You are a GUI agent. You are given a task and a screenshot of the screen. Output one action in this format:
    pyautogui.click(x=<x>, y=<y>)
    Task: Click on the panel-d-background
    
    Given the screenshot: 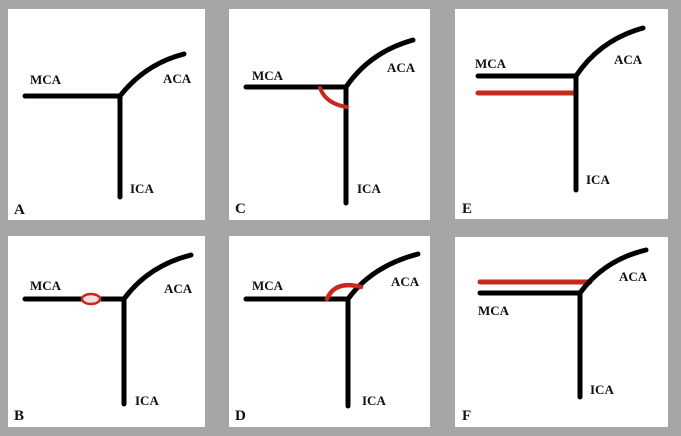 What is the action you would take?
    pyautogui.click(x=329, y=331)
    